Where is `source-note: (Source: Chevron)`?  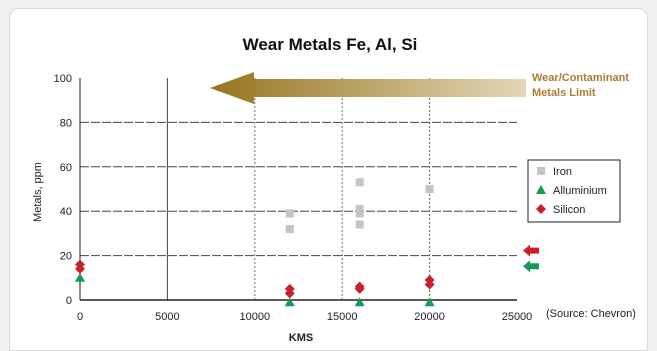 source-note: (Source: Chevron) is located at coordinates (591, 314).